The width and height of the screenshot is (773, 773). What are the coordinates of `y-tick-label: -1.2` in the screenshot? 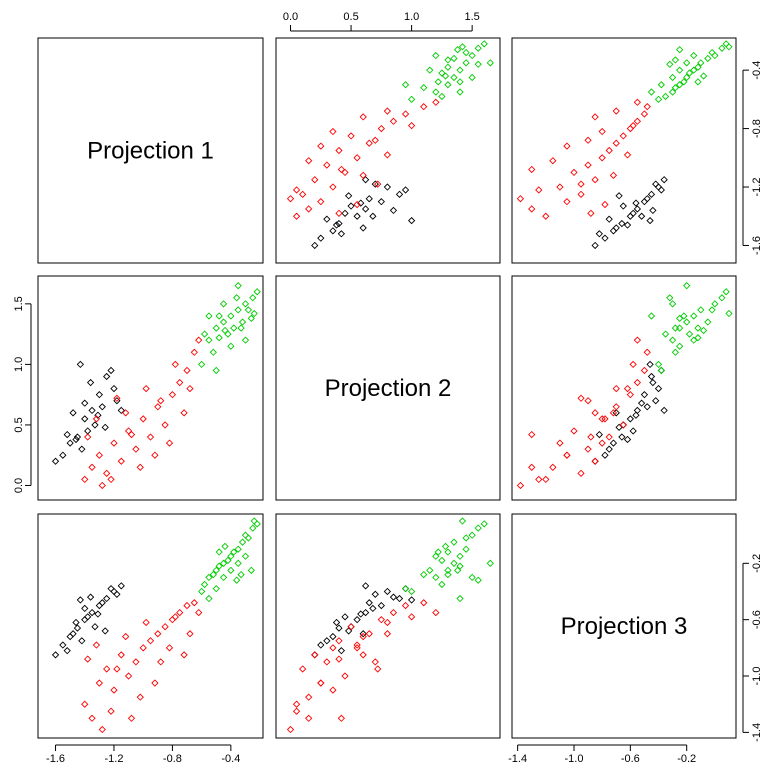 It's located at (757, 187).